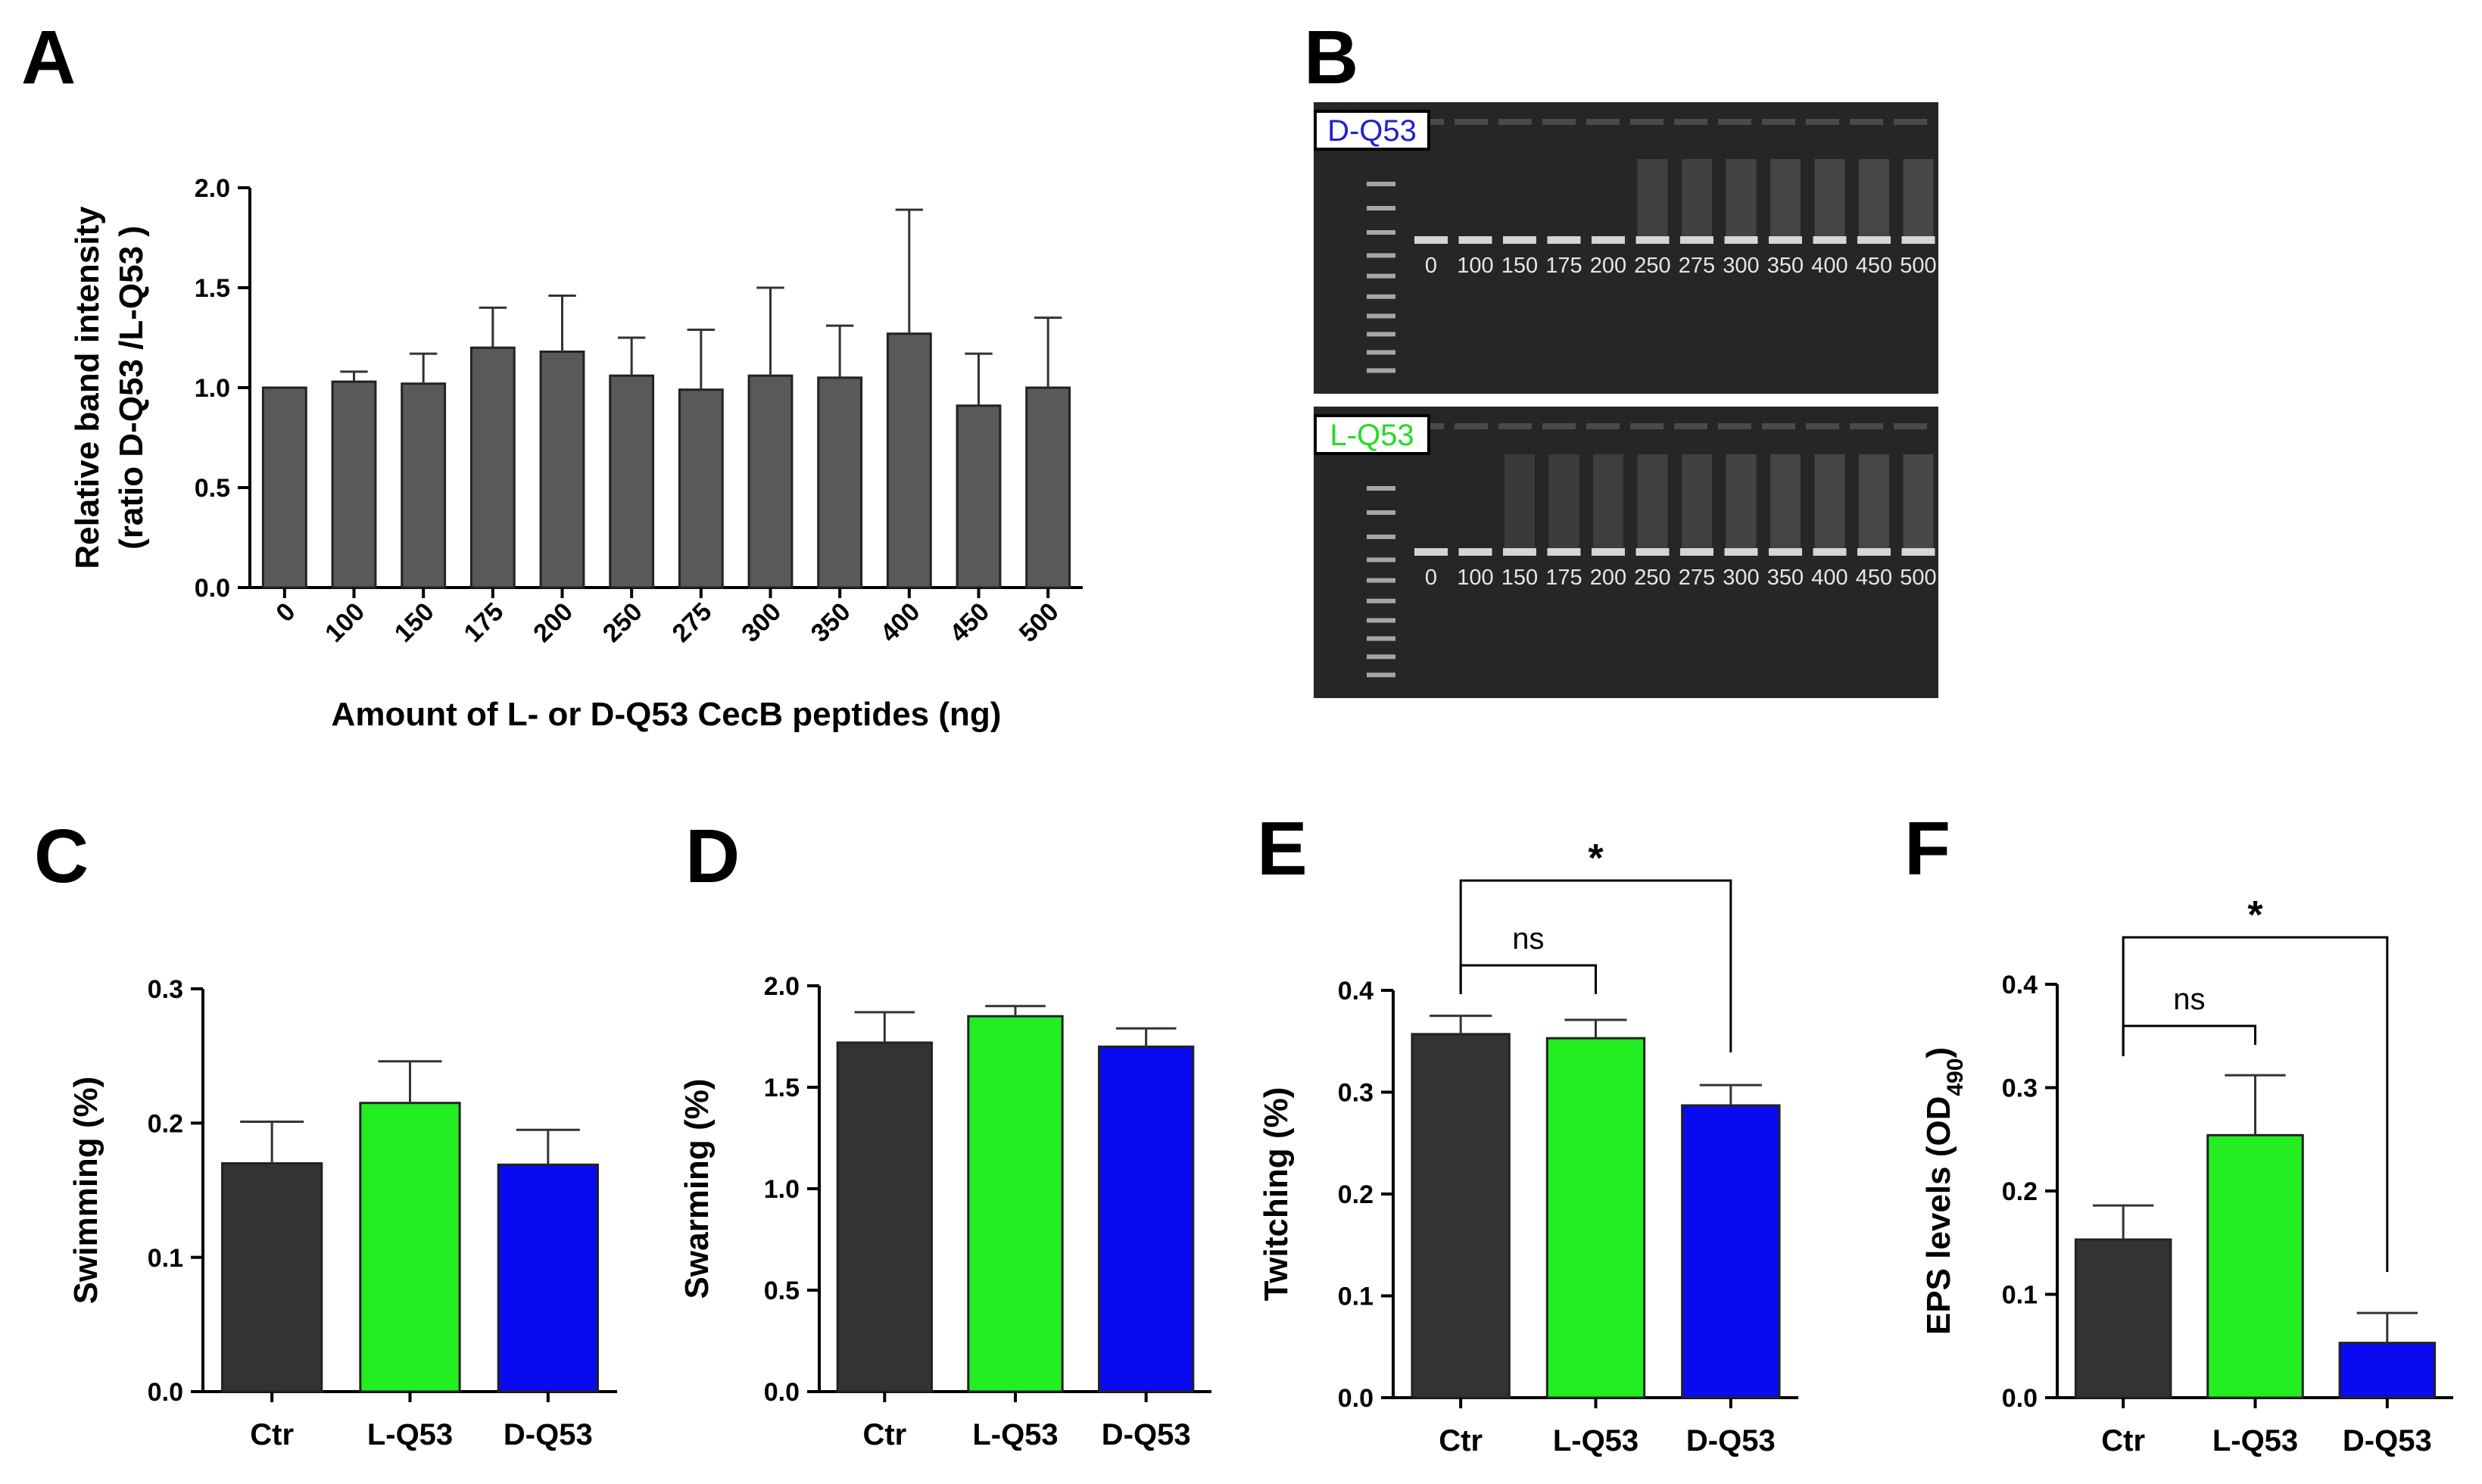 The height and width of the screenshot is (1484, 2482). I want to click on y-tick-label: 1.5, so click(212, 288).